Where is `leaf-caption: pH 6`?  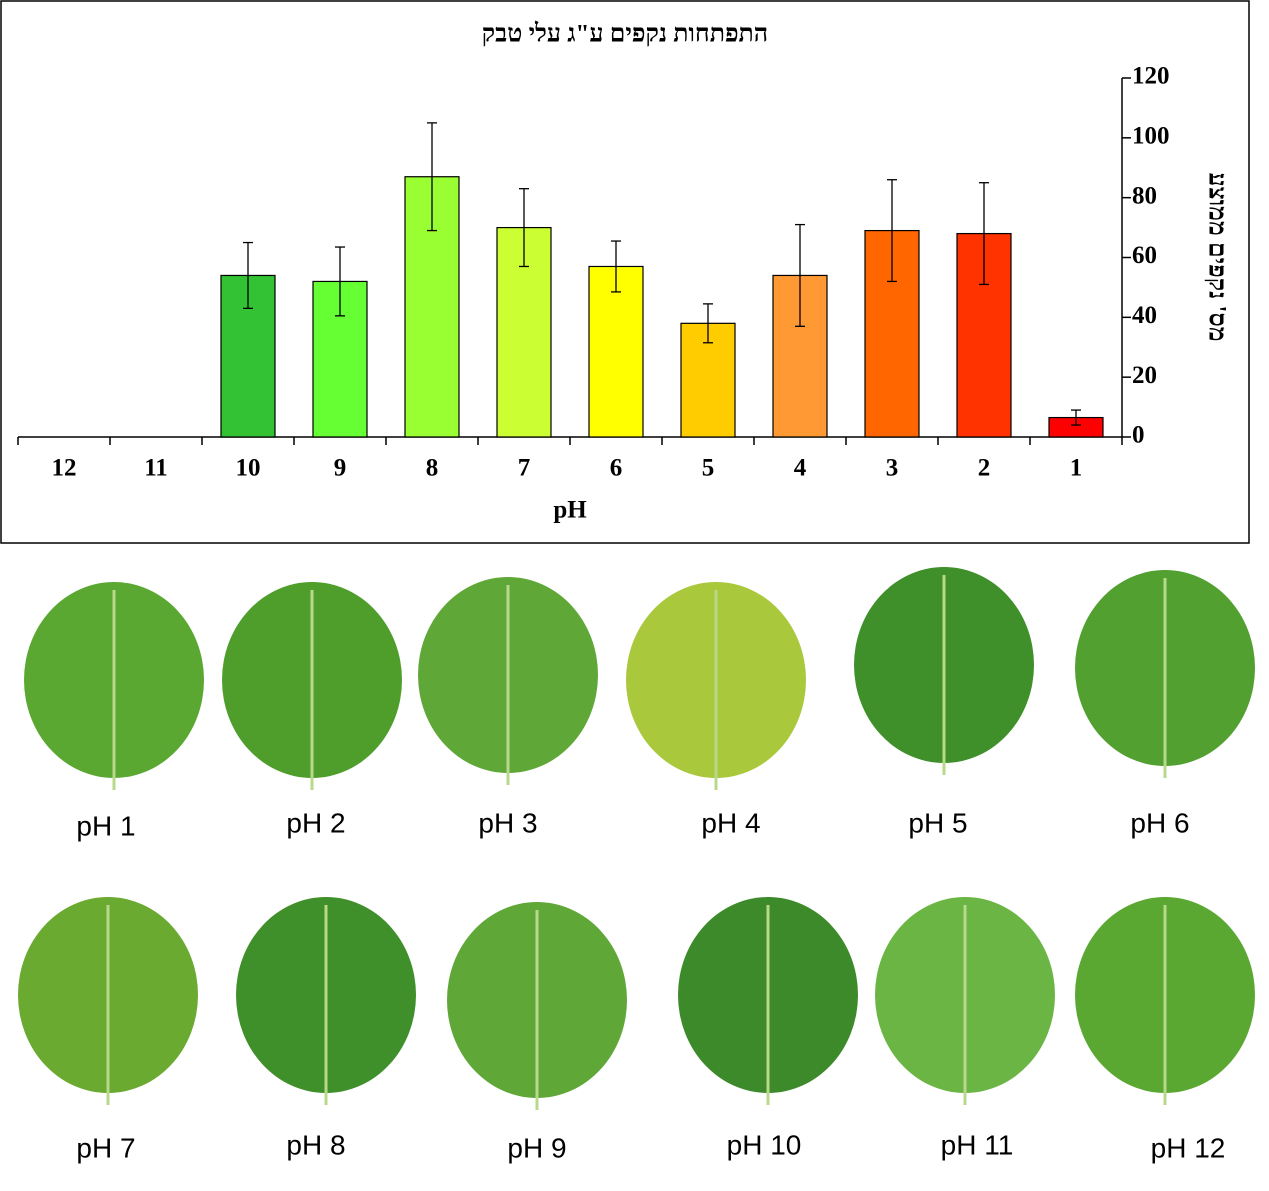 leaf-caption: pH 6 is located at coordinates (1159, 822).